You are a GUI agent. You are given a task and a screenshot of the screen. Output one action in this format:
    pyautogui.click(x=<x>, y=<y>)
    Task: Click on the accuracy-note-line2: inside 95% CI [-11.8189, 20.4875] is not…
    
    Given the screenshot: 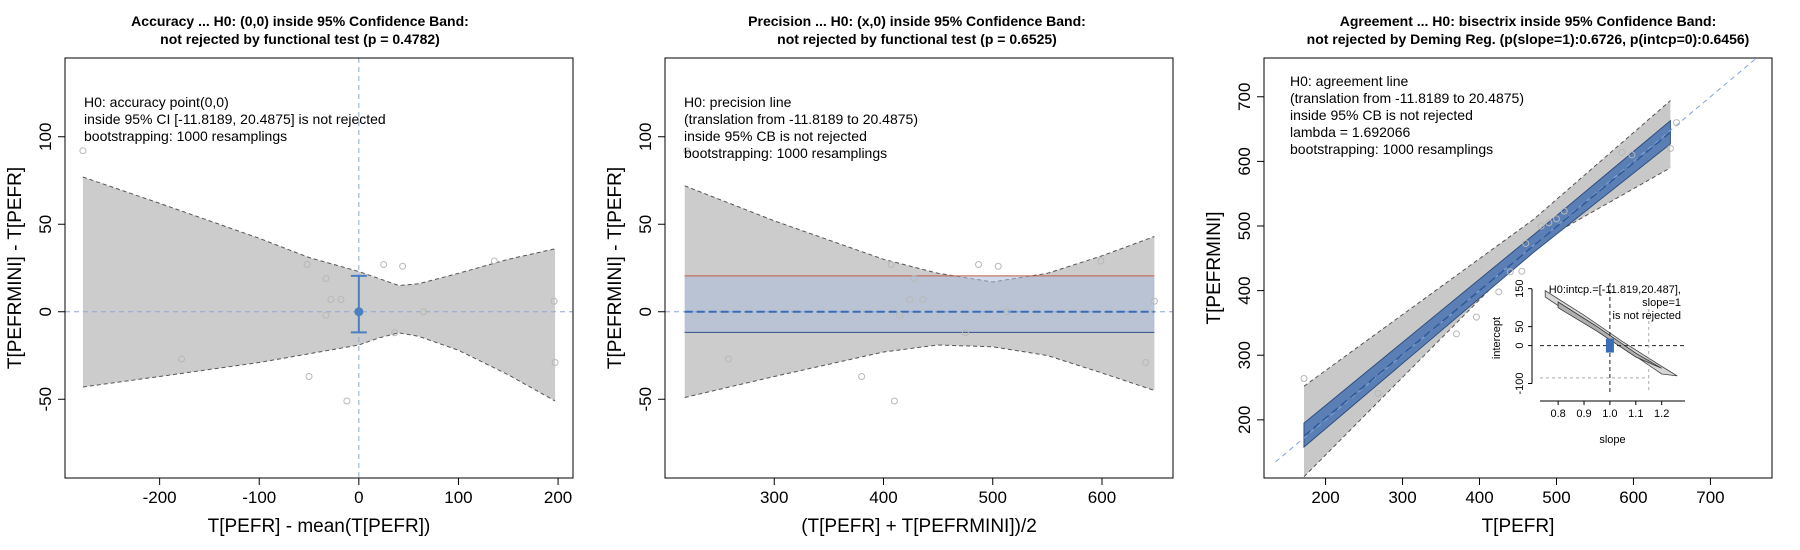 What is the action you would take?
    pyautogui.click(x=235, y=119)
    